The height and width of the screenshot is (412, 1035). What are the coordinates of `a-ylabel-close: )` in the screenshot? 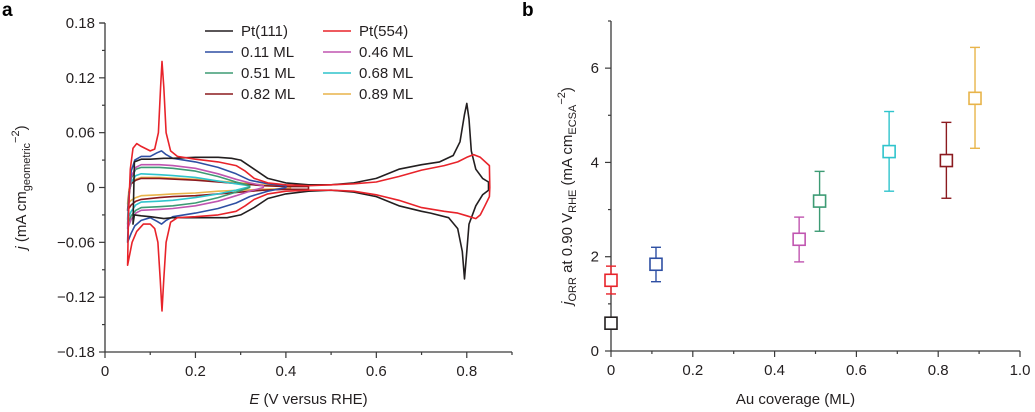 It's located at (21, 127).